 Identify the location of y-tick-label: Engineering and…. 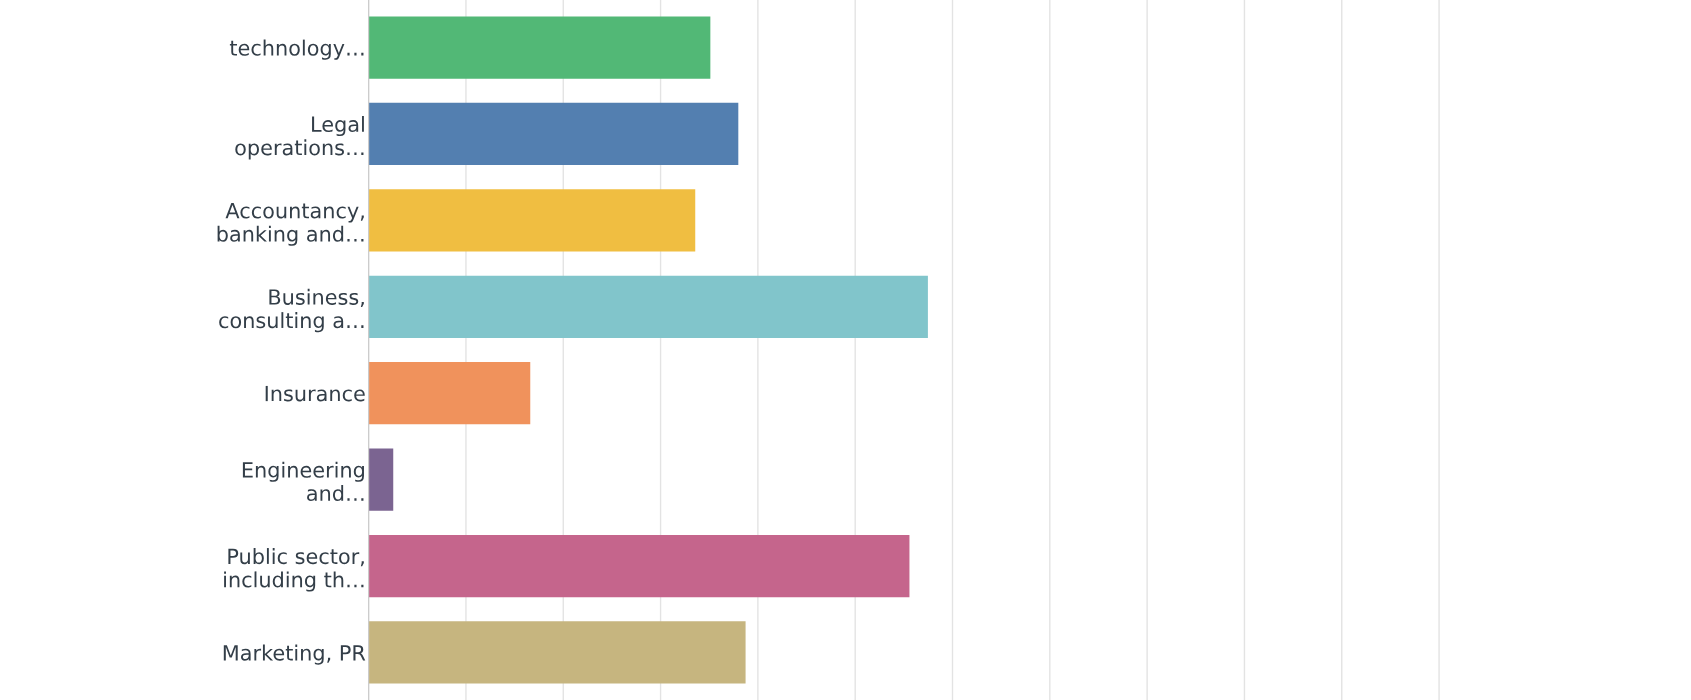
(303, 481).